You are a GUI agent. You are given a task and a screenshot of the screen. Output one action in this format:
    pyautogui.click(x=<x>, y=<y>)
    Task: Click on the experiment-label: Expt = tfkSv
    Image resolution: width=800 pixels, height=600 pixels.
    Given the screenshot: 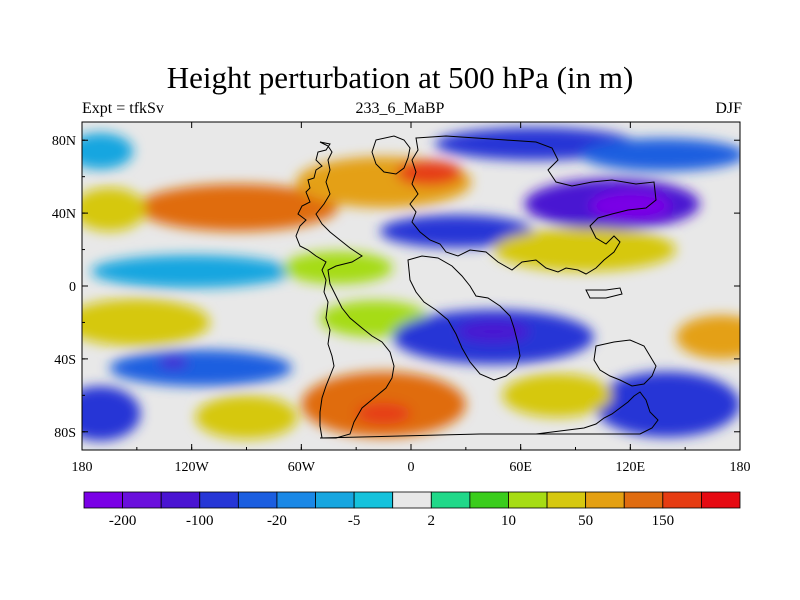 What is the action you would take?
    pyautogui.click(x=123, y=108)
    